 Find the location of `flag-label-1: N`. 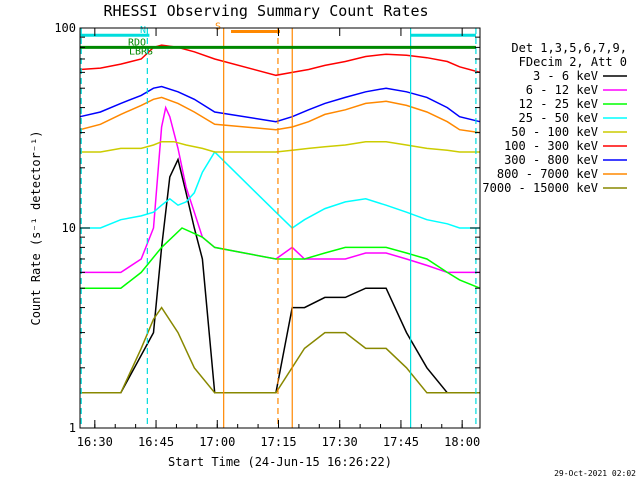

flag-label-1: N is located at coordinates (143, 30).